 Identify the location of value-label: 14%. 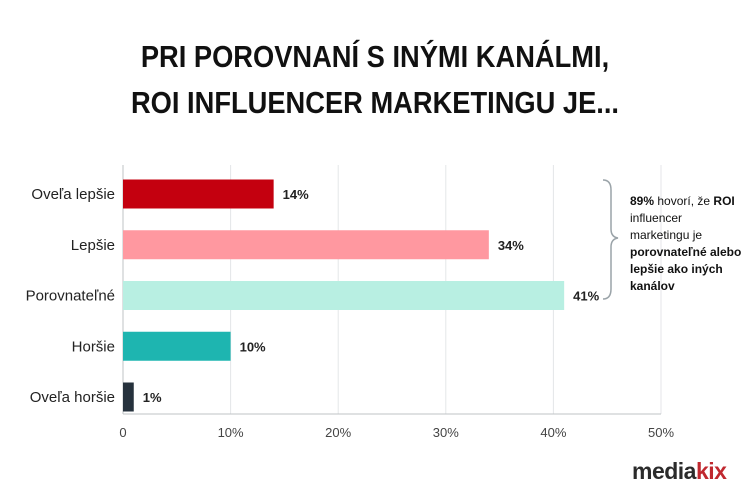
(296, 194).